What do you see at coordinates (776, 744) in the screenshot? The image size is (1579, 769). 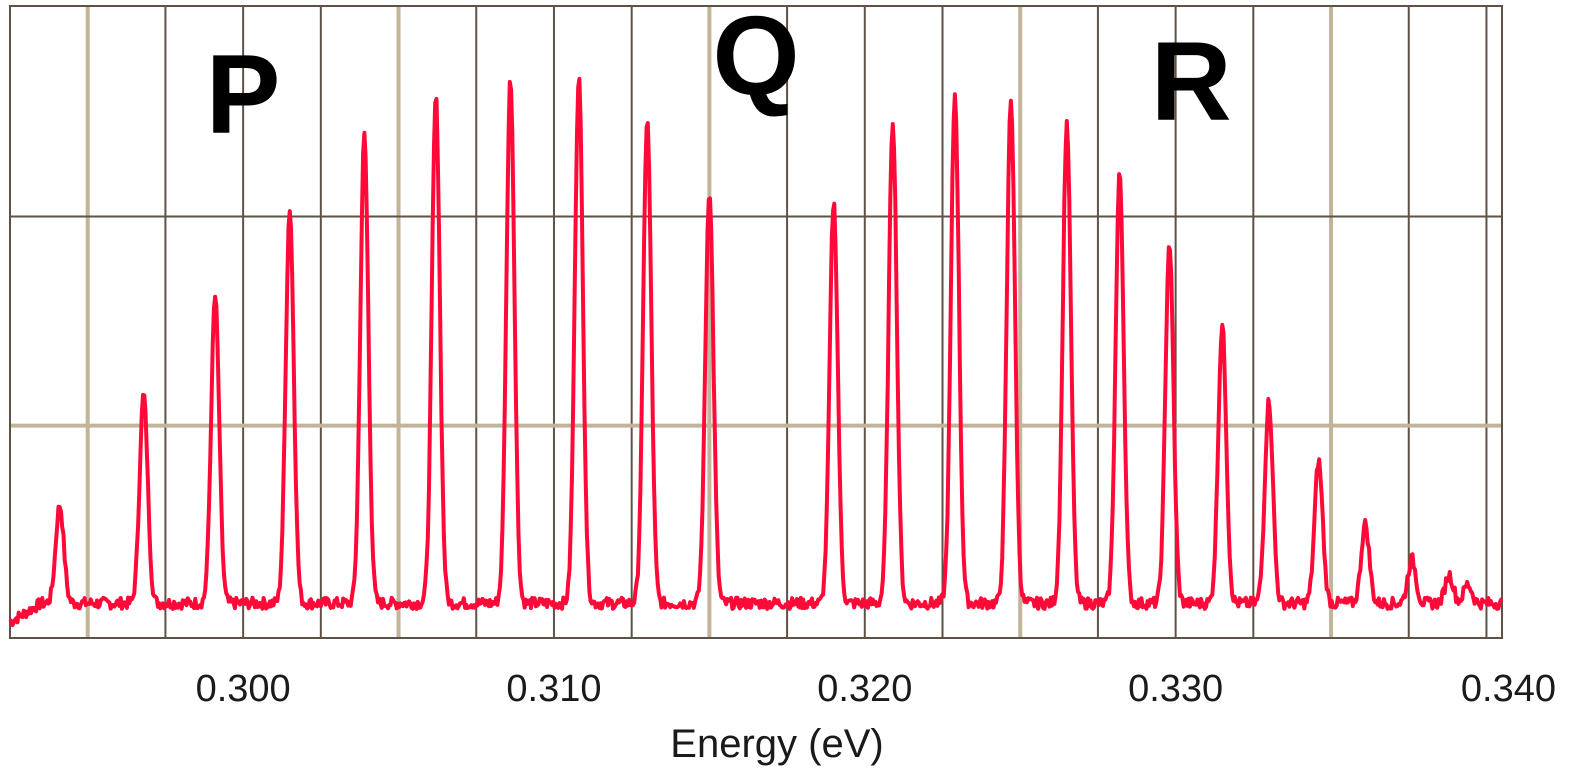 I see `x-axis-title: Energy (eV)` at bounding box center [776, 744].